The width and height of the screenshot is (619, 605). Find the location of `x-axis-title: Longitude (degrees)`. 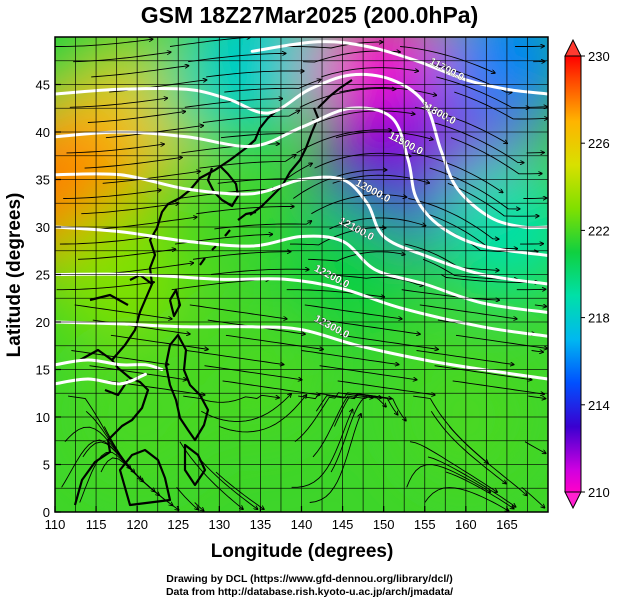

x-axis-title: Longitude (degrees) is located at coordinates (302, 551).